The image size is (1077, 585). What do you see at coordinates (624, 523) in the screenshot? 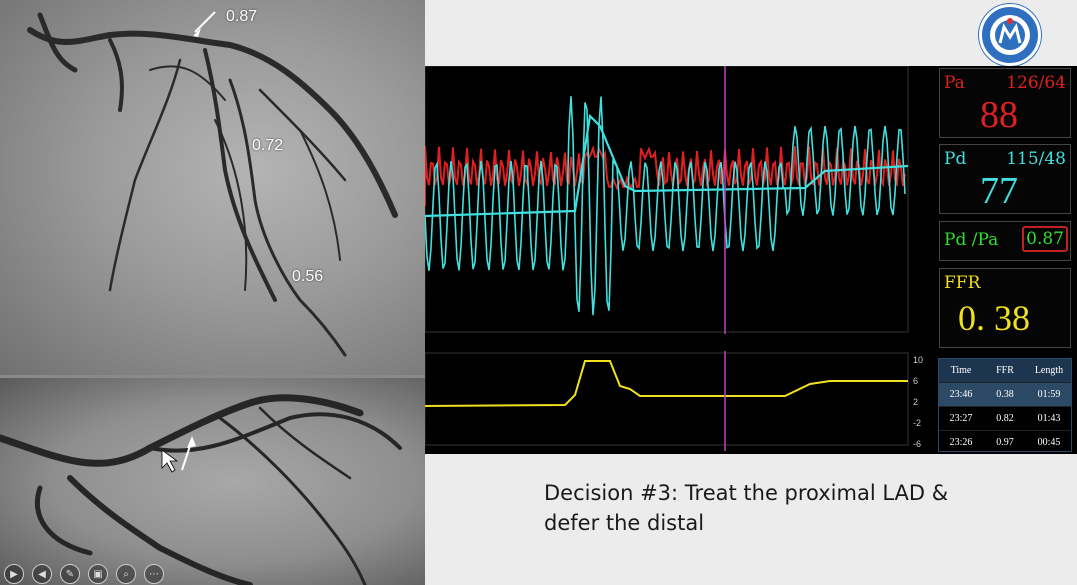
I see `caption-line-2: defer the distal` at bounding box center [624, 523].